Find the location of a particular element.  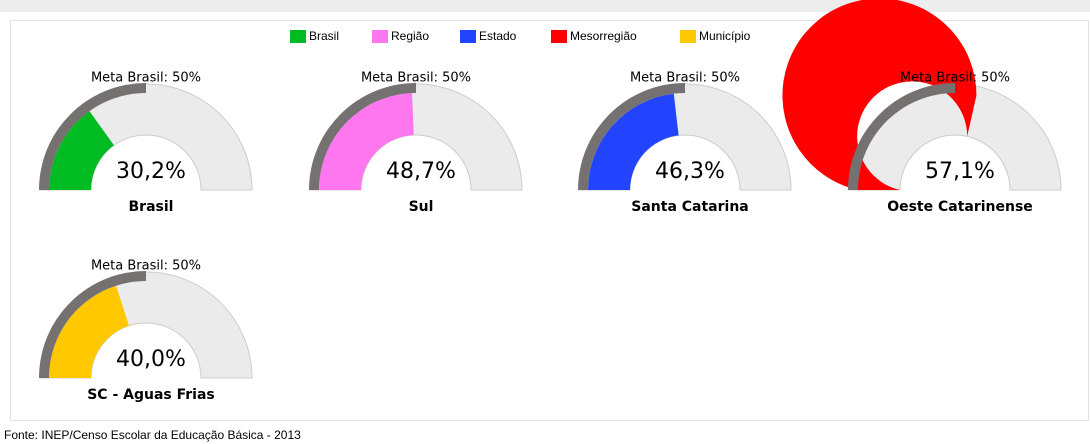

legend-label: Estado is located at coordinates (498, 36).